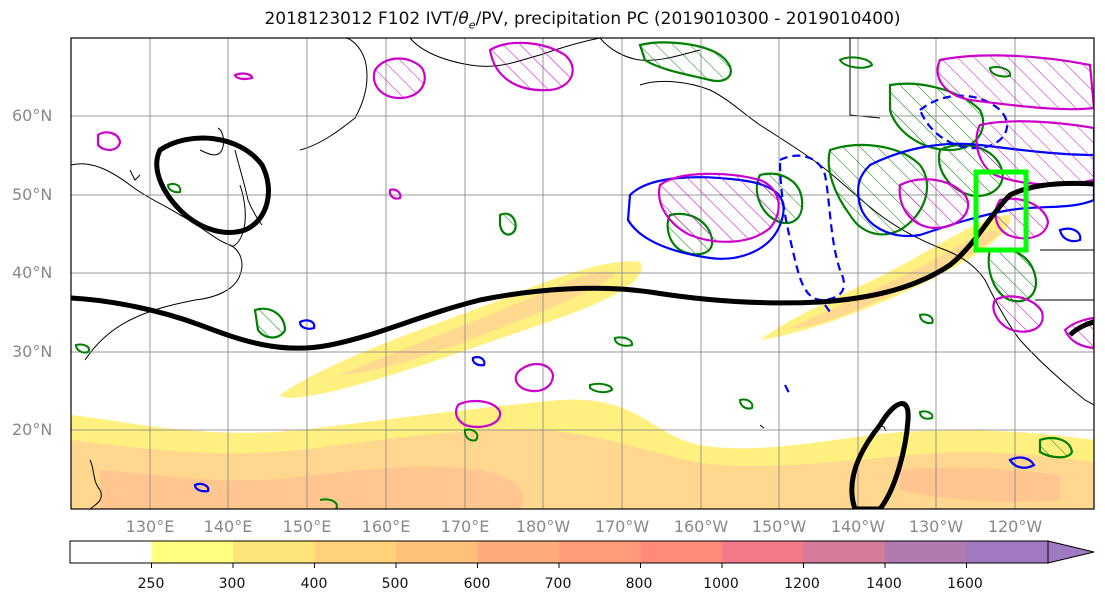  I want to click on lon-label: 140°E, so click(228, 526).